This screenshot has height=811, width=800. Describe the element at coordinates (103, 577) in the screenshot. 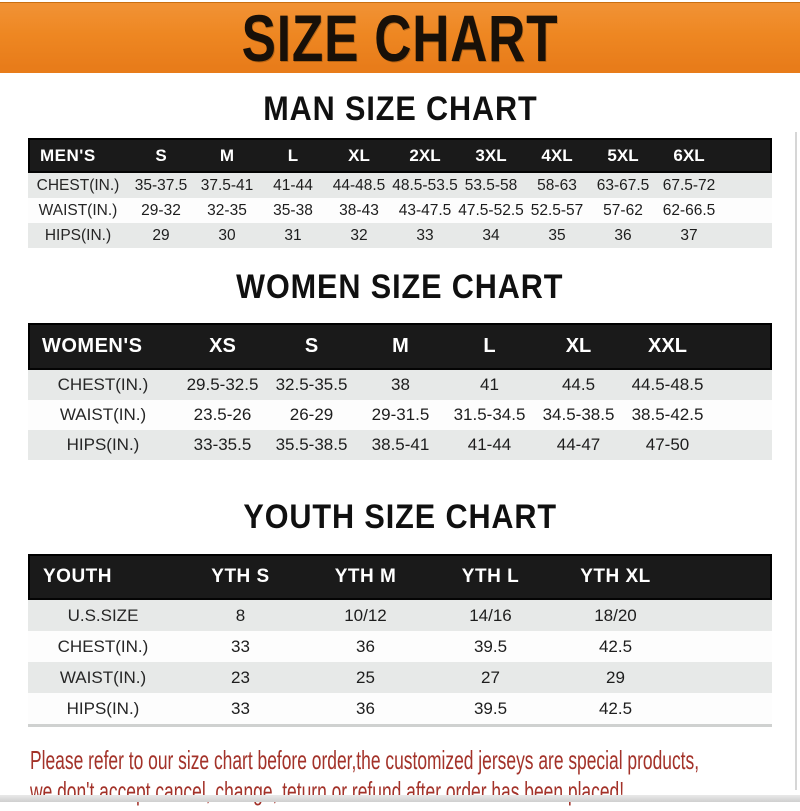

I see `youth-table-label: YOUTH` at that location.